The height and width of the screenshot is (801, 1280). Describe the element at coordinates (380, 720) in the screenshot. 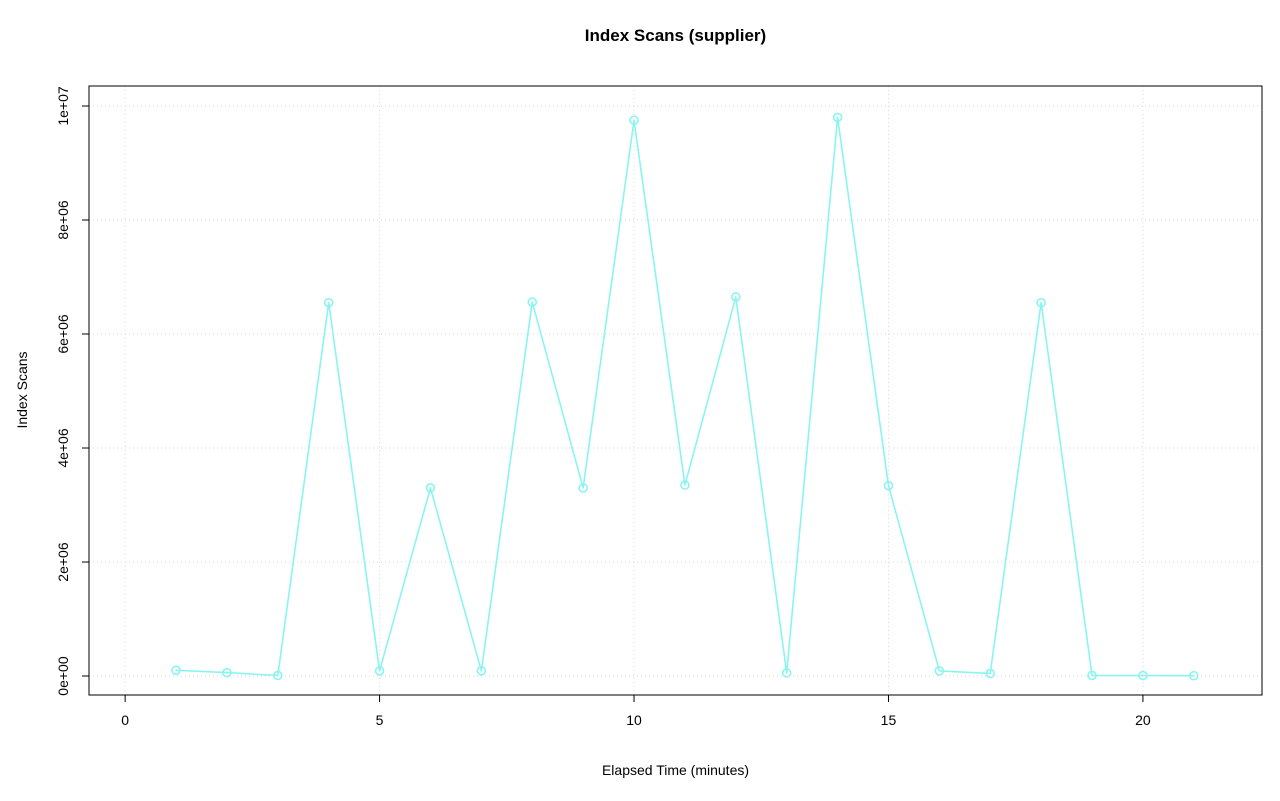

I see `x-tick-label: 5` at that location.